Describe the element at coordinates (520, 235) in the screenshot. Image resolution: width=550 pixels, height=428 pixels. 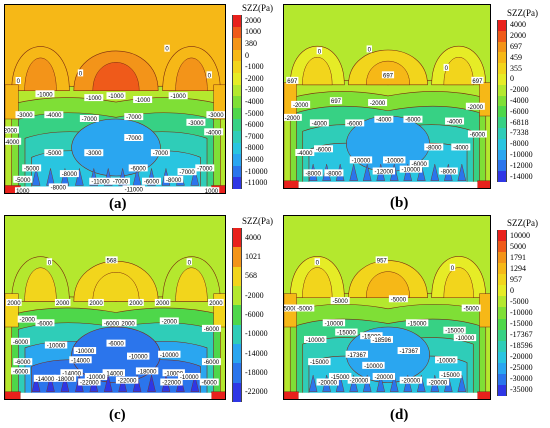
I see `legend-level-label: 10000` at that location.